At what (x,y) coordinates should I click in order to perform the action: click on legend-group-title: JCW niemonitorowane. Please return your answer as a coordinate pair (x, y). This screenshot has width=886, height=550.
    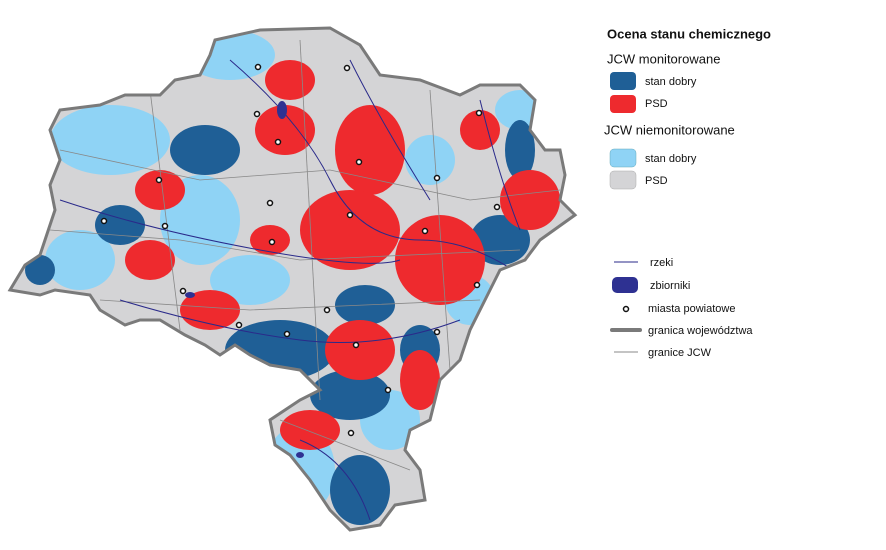
    Looking at the image, I should click on (669, 129).